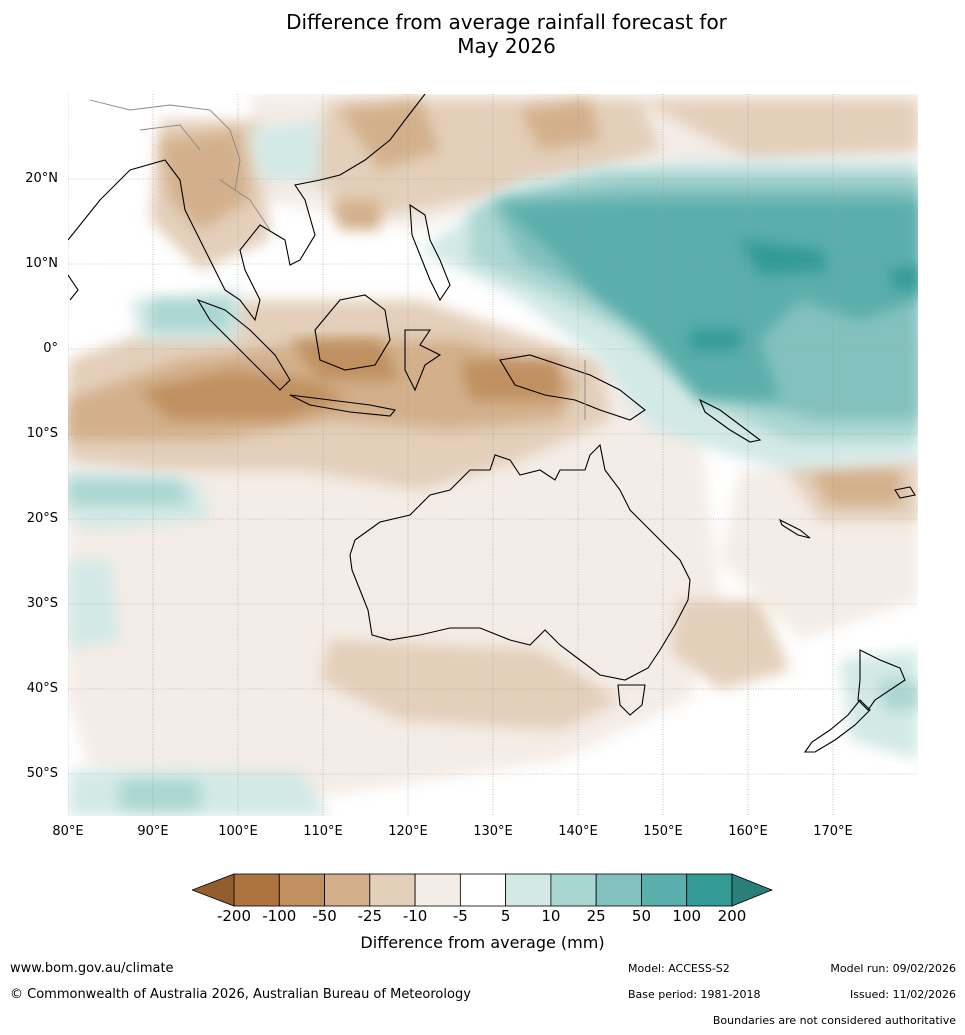 The height and width of the screenshot is (1035, 965). I want to click on colorbar-tick-label: 100, so click(687, 916).